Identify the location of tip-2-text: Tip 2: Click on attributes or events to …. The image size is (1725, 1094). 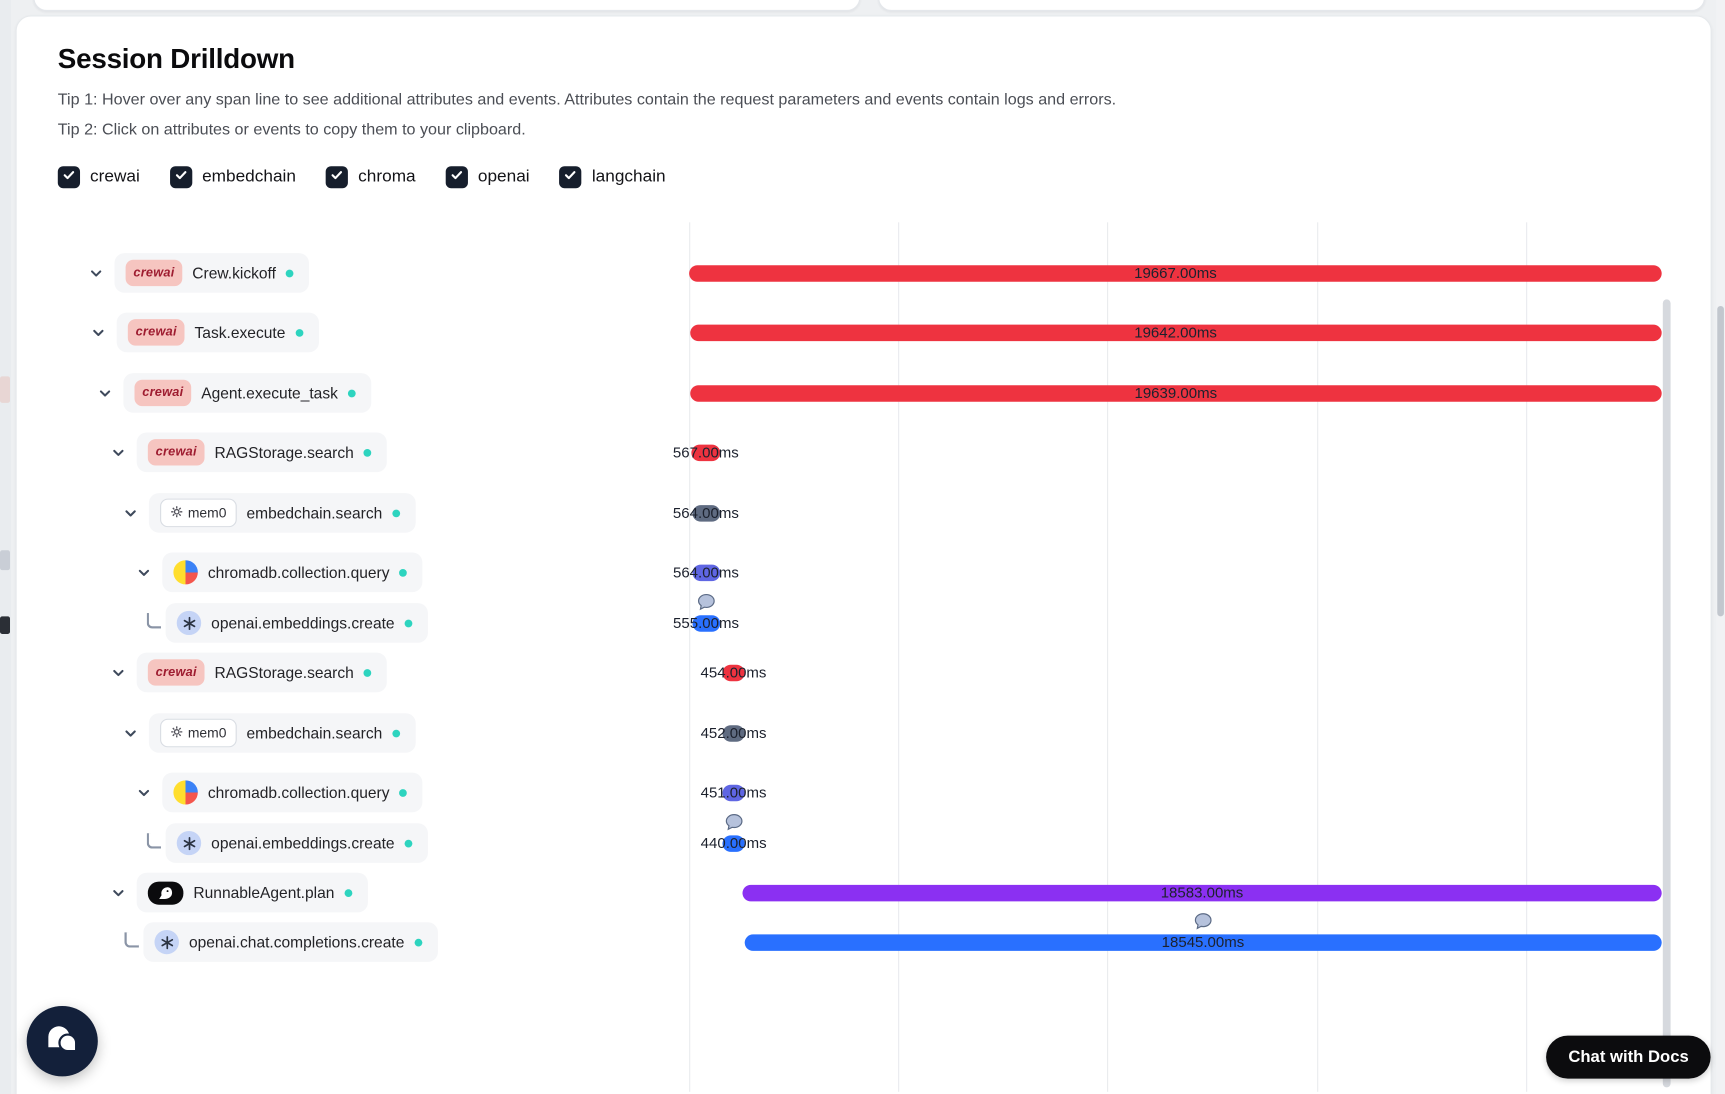
(291, 130).